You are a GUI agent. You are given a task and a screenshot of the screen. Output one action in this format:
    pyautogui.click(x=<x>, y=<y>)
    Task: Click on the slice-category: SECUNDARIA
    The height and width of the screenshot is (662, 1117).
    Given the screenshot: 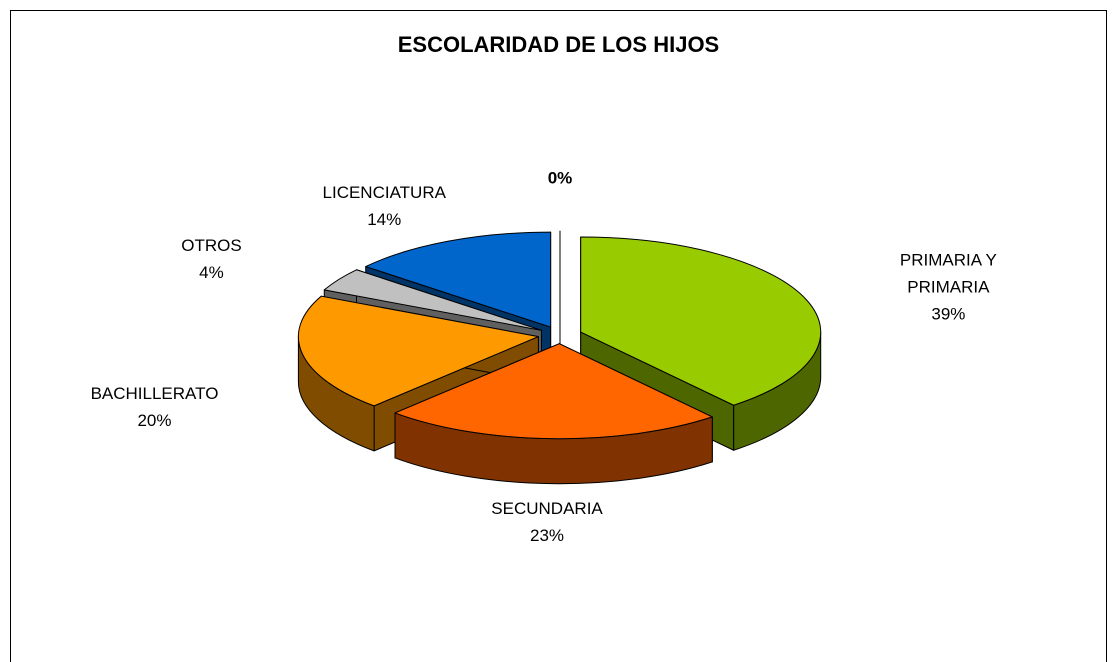 What is the action you would take?
    pyautogui.click(x=547, y=509)
    